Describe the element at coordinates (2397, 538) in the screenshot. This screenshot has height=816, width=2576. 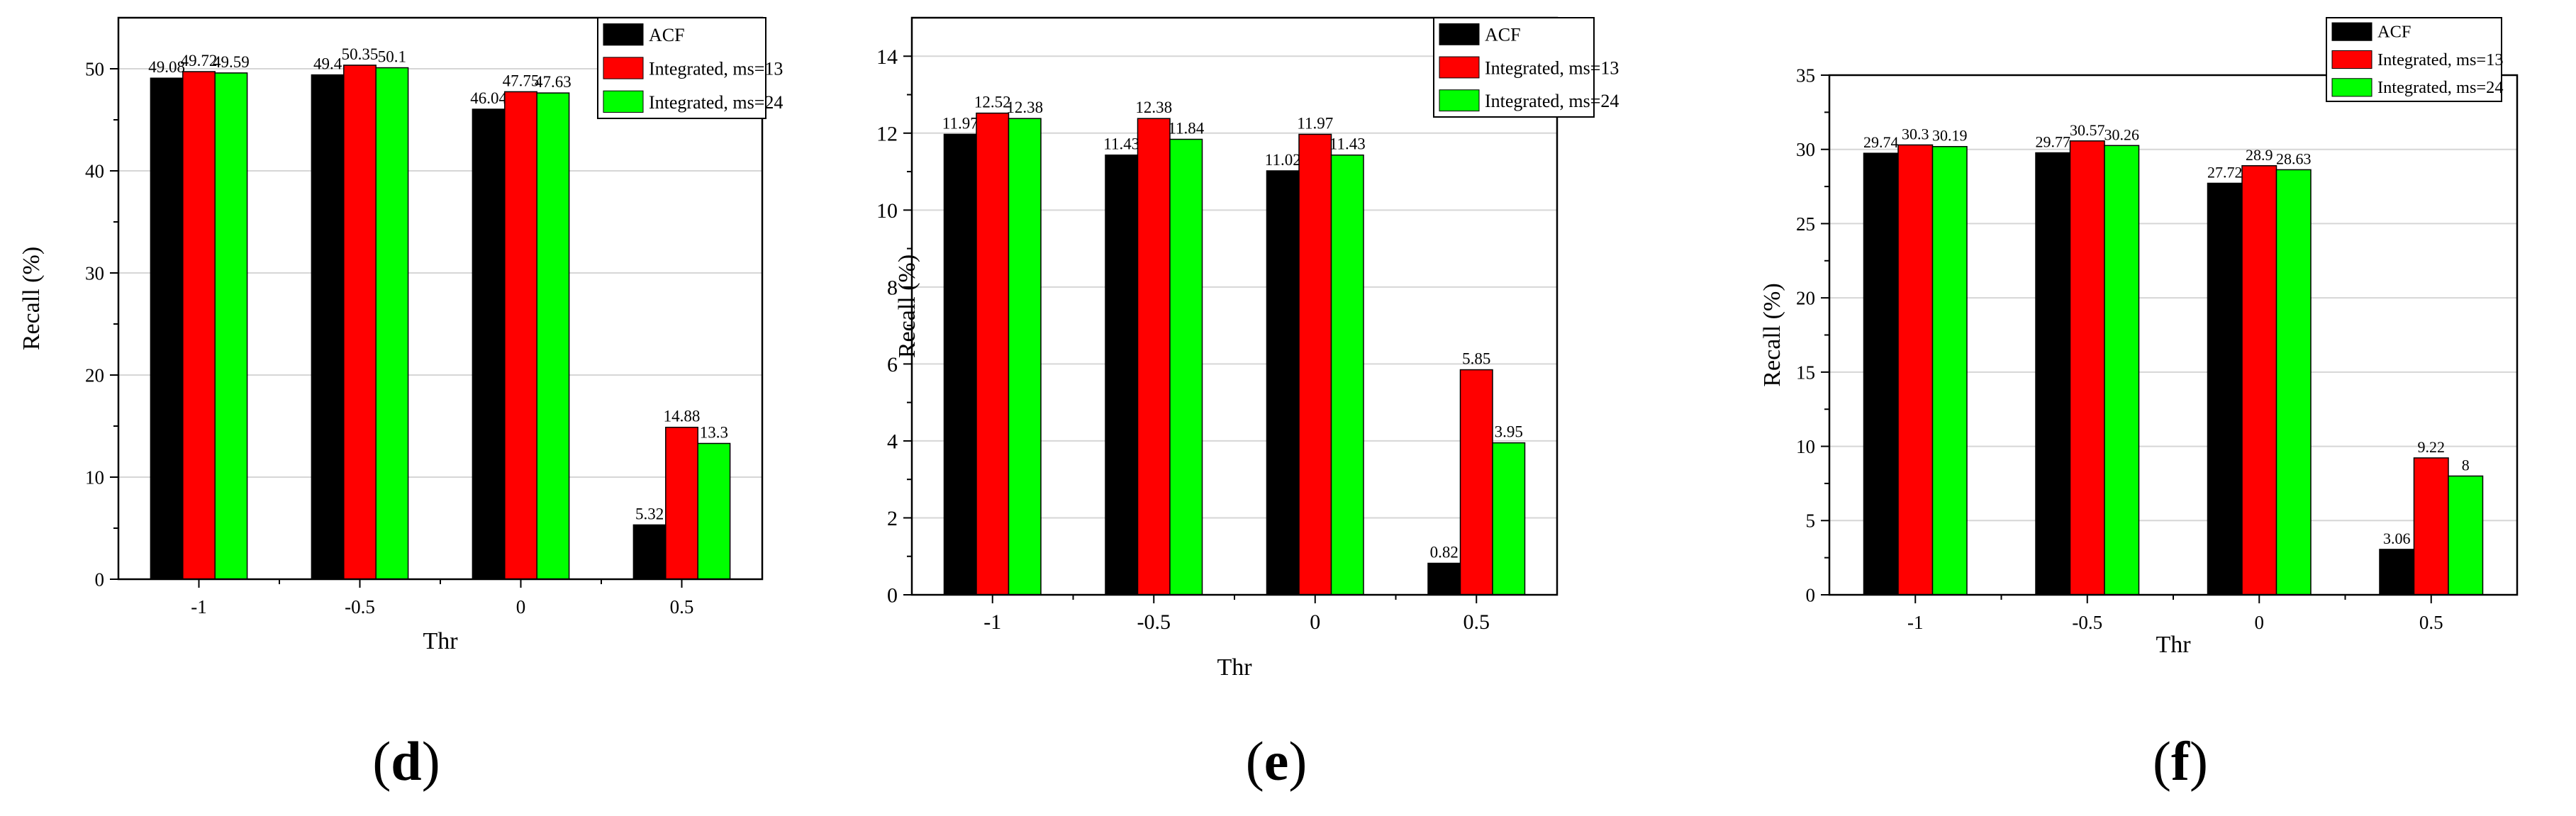
I see `data-label: 3.06` at that location.